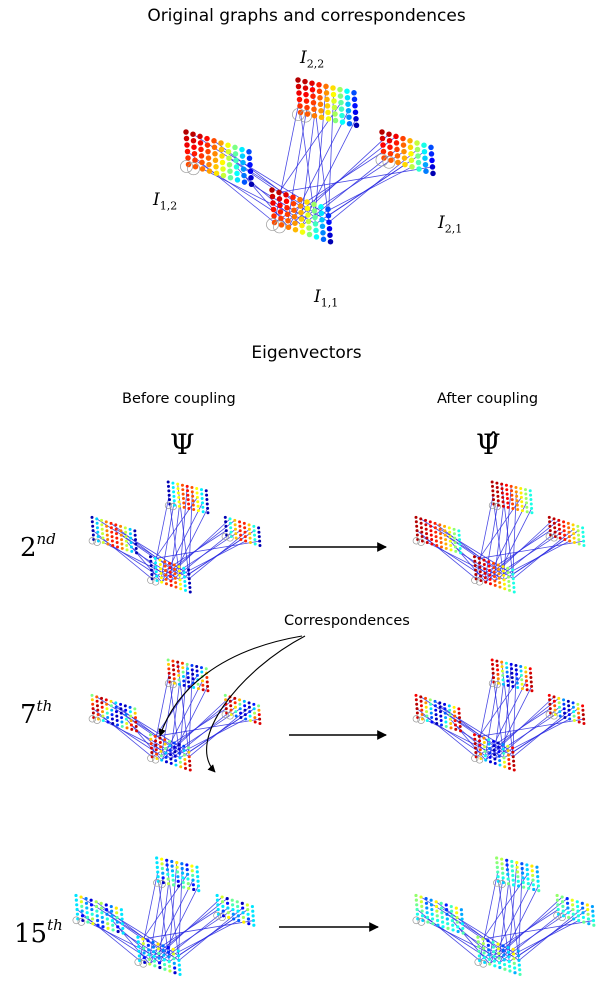 This screenshot has width=613, height=1003. What do you see at coordinates (187, 675) in the screenshot?
I see `eig7-before-graph-c22` at bounding box center [187, 675].